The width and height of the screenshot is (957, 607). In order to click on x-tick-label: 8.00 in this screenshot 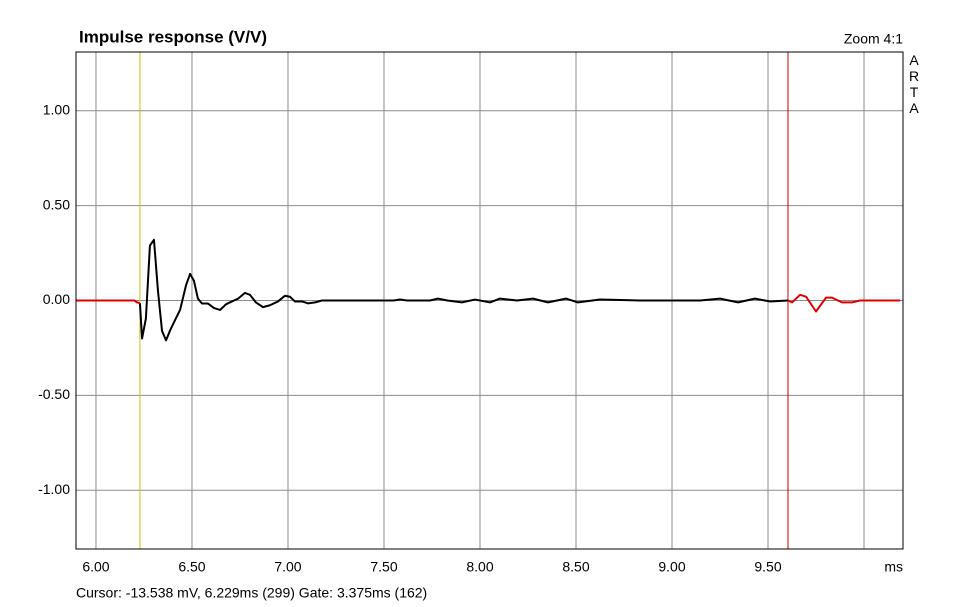, I will do `click(479, 567)`.